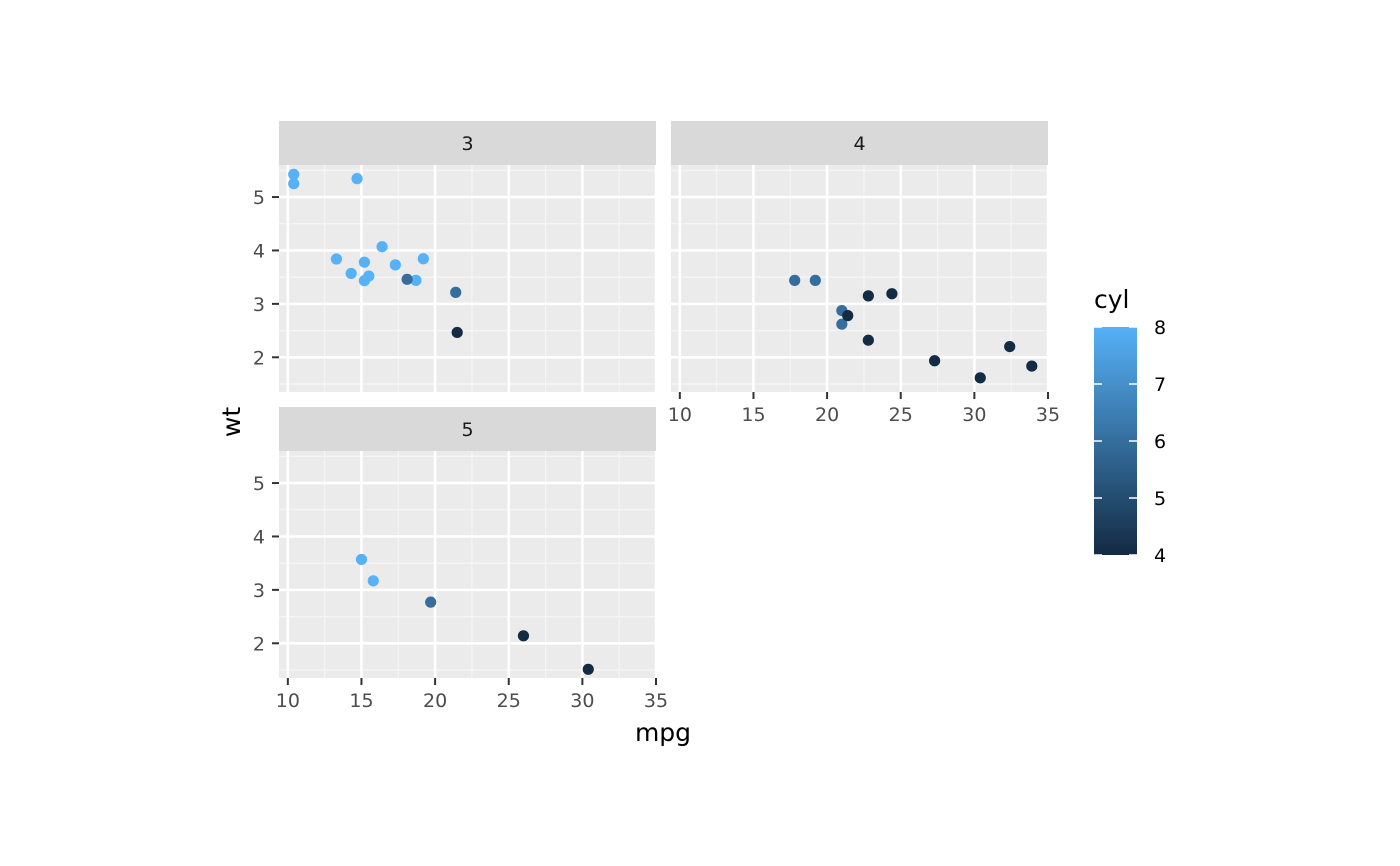 The height and width of the screenshot is (866, 1400). What do you see at coordinates (1160, 385) in the screenshot?
I see `colorbar-label: 7` at bounding box center [1160, 385].